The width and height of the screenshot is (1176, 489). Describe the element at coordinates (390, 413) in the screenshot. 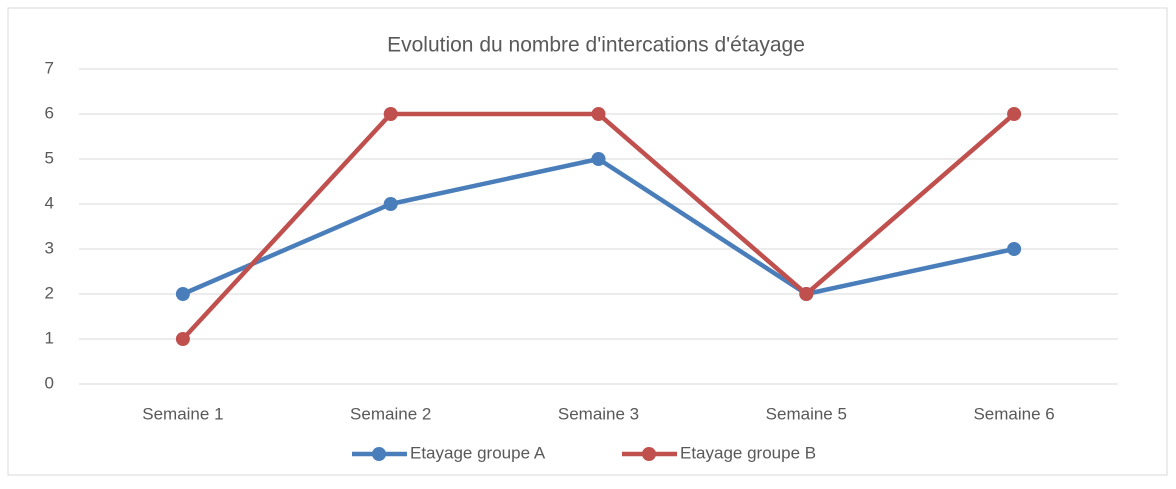

I see `x-tick-label: Semaine 2` at that location.